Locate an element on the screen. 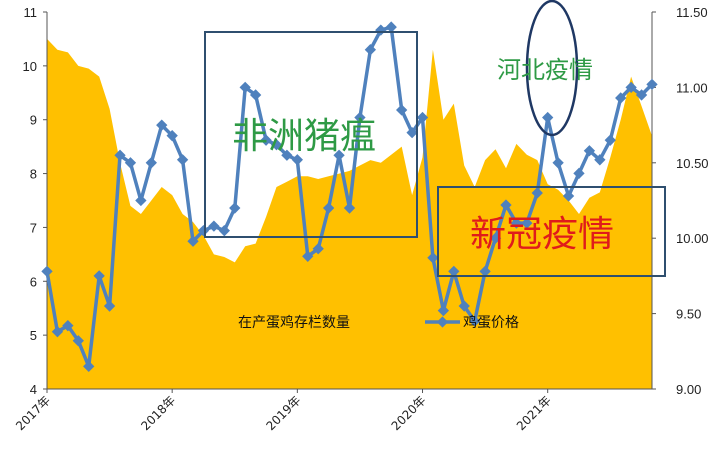 The width and height of the screenshot is (722, 461). left-tick-label: 9 is located at coordinates (33, 120).